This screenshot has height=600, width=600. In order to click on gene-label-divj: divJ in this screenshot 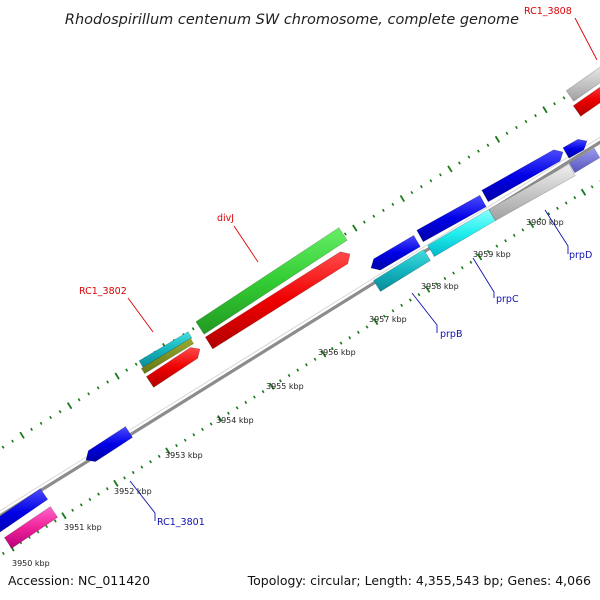, I will do `click(225, 218)`.